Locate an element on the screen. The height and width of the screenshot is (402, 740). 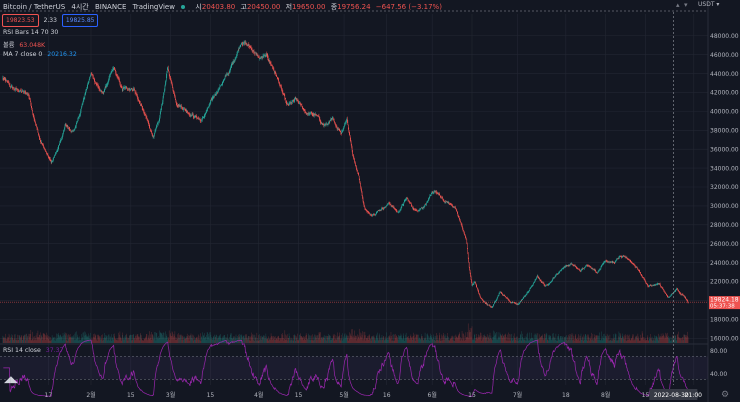
currency-selector: USDT ▾ is located at coordinates (709, 4).